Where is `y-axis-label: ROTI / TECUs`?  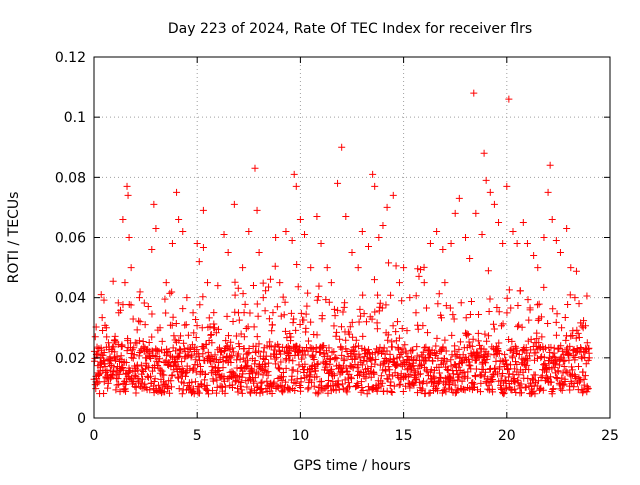
y-axis-label: ROTI / TECUs is located at coordinates (14, 238).